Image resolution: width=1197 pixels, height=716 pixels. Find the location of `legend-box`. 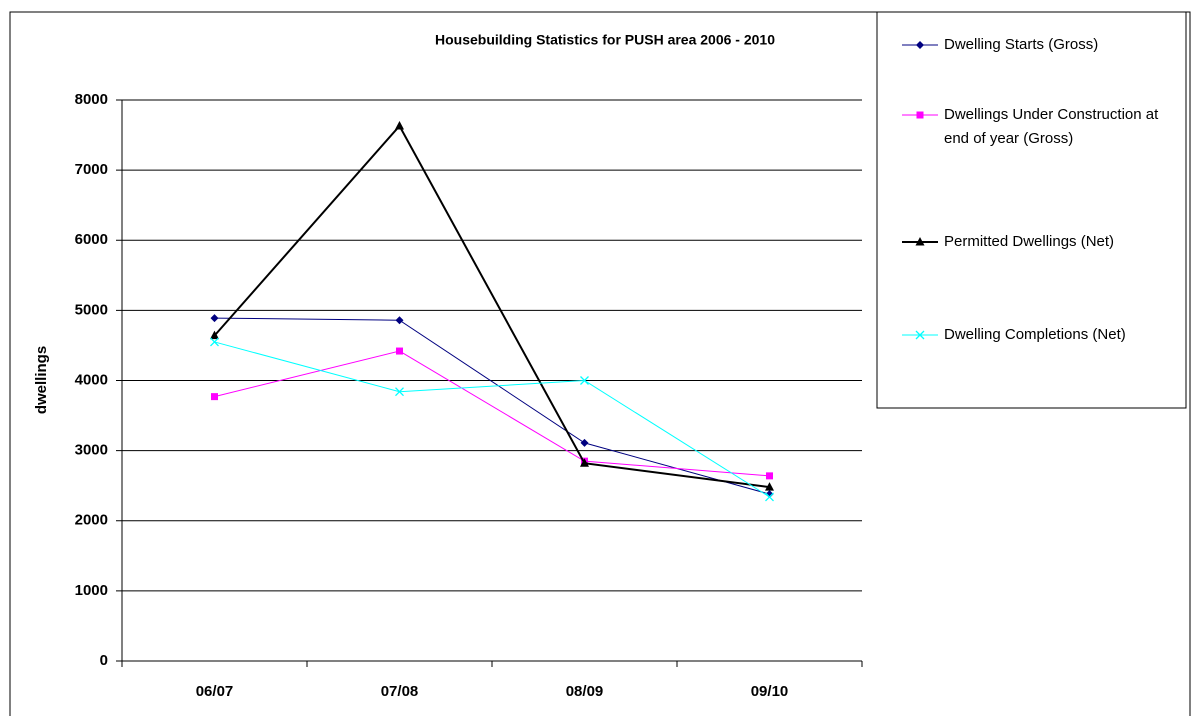

legend-box is located at coordinates (1031, 210).